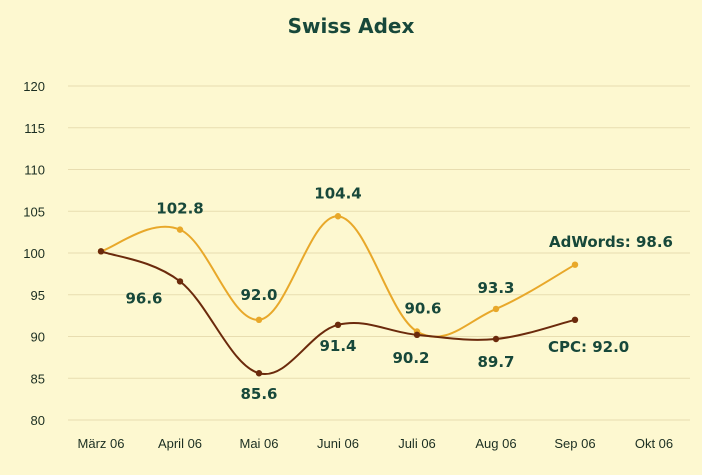  Describe the element at coordinates (495, 288) in the screenshot. I see `data-label: 93.3` at that location.